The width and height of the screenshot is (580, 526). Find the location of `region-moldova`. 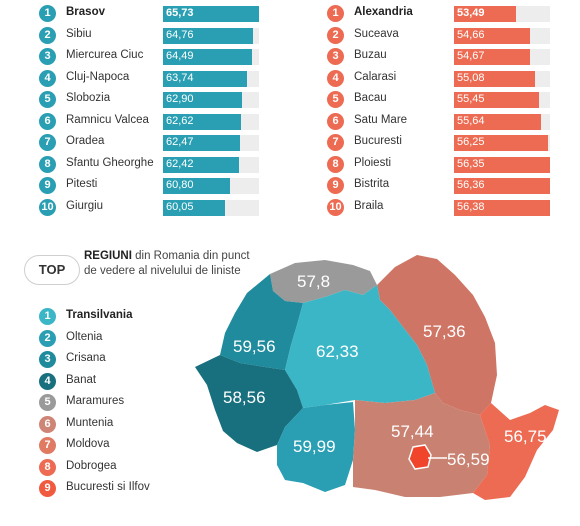

region-moldova is located at coordinates (437, 335).